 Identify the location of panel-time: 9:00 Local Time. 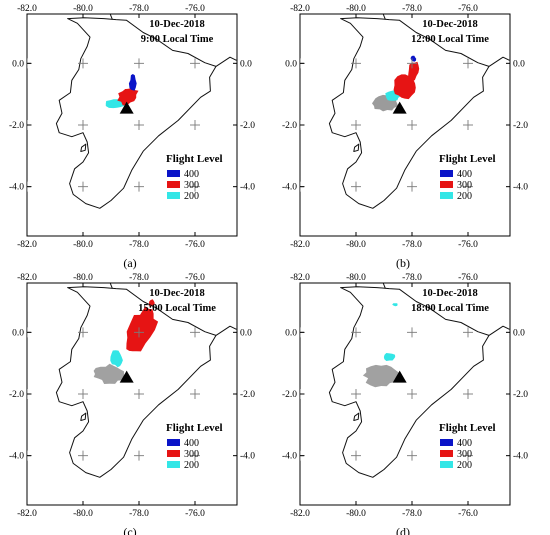
(177, 39).